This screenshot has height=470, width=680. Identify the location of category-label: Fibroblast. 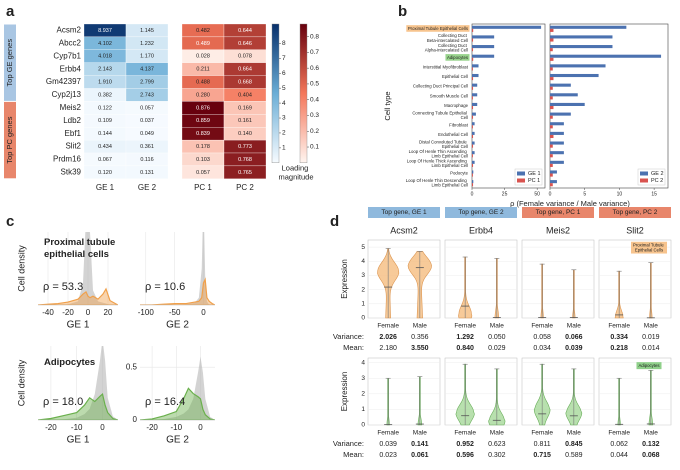
(459, 124).